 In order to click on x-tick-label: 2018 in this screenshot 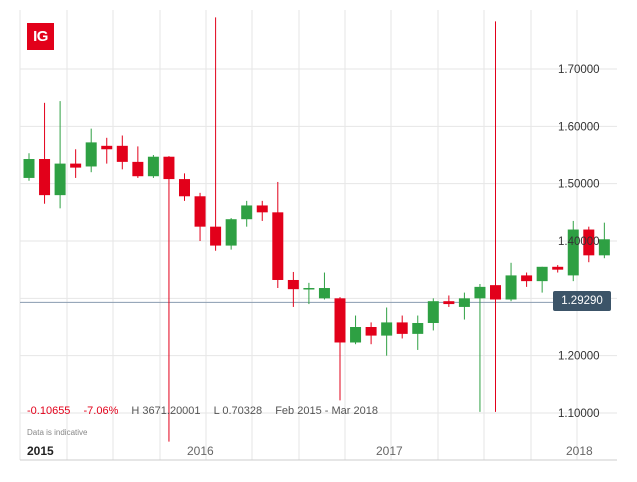, I will do `click(579, 451)`.